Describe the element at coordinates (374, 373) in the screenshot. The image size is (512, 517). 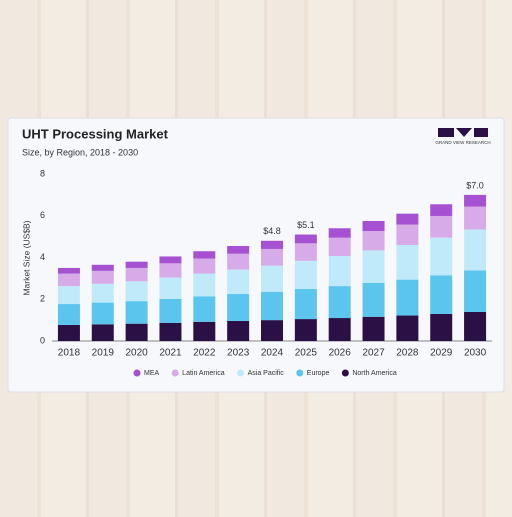
I see `legend-label: North America` at that location.